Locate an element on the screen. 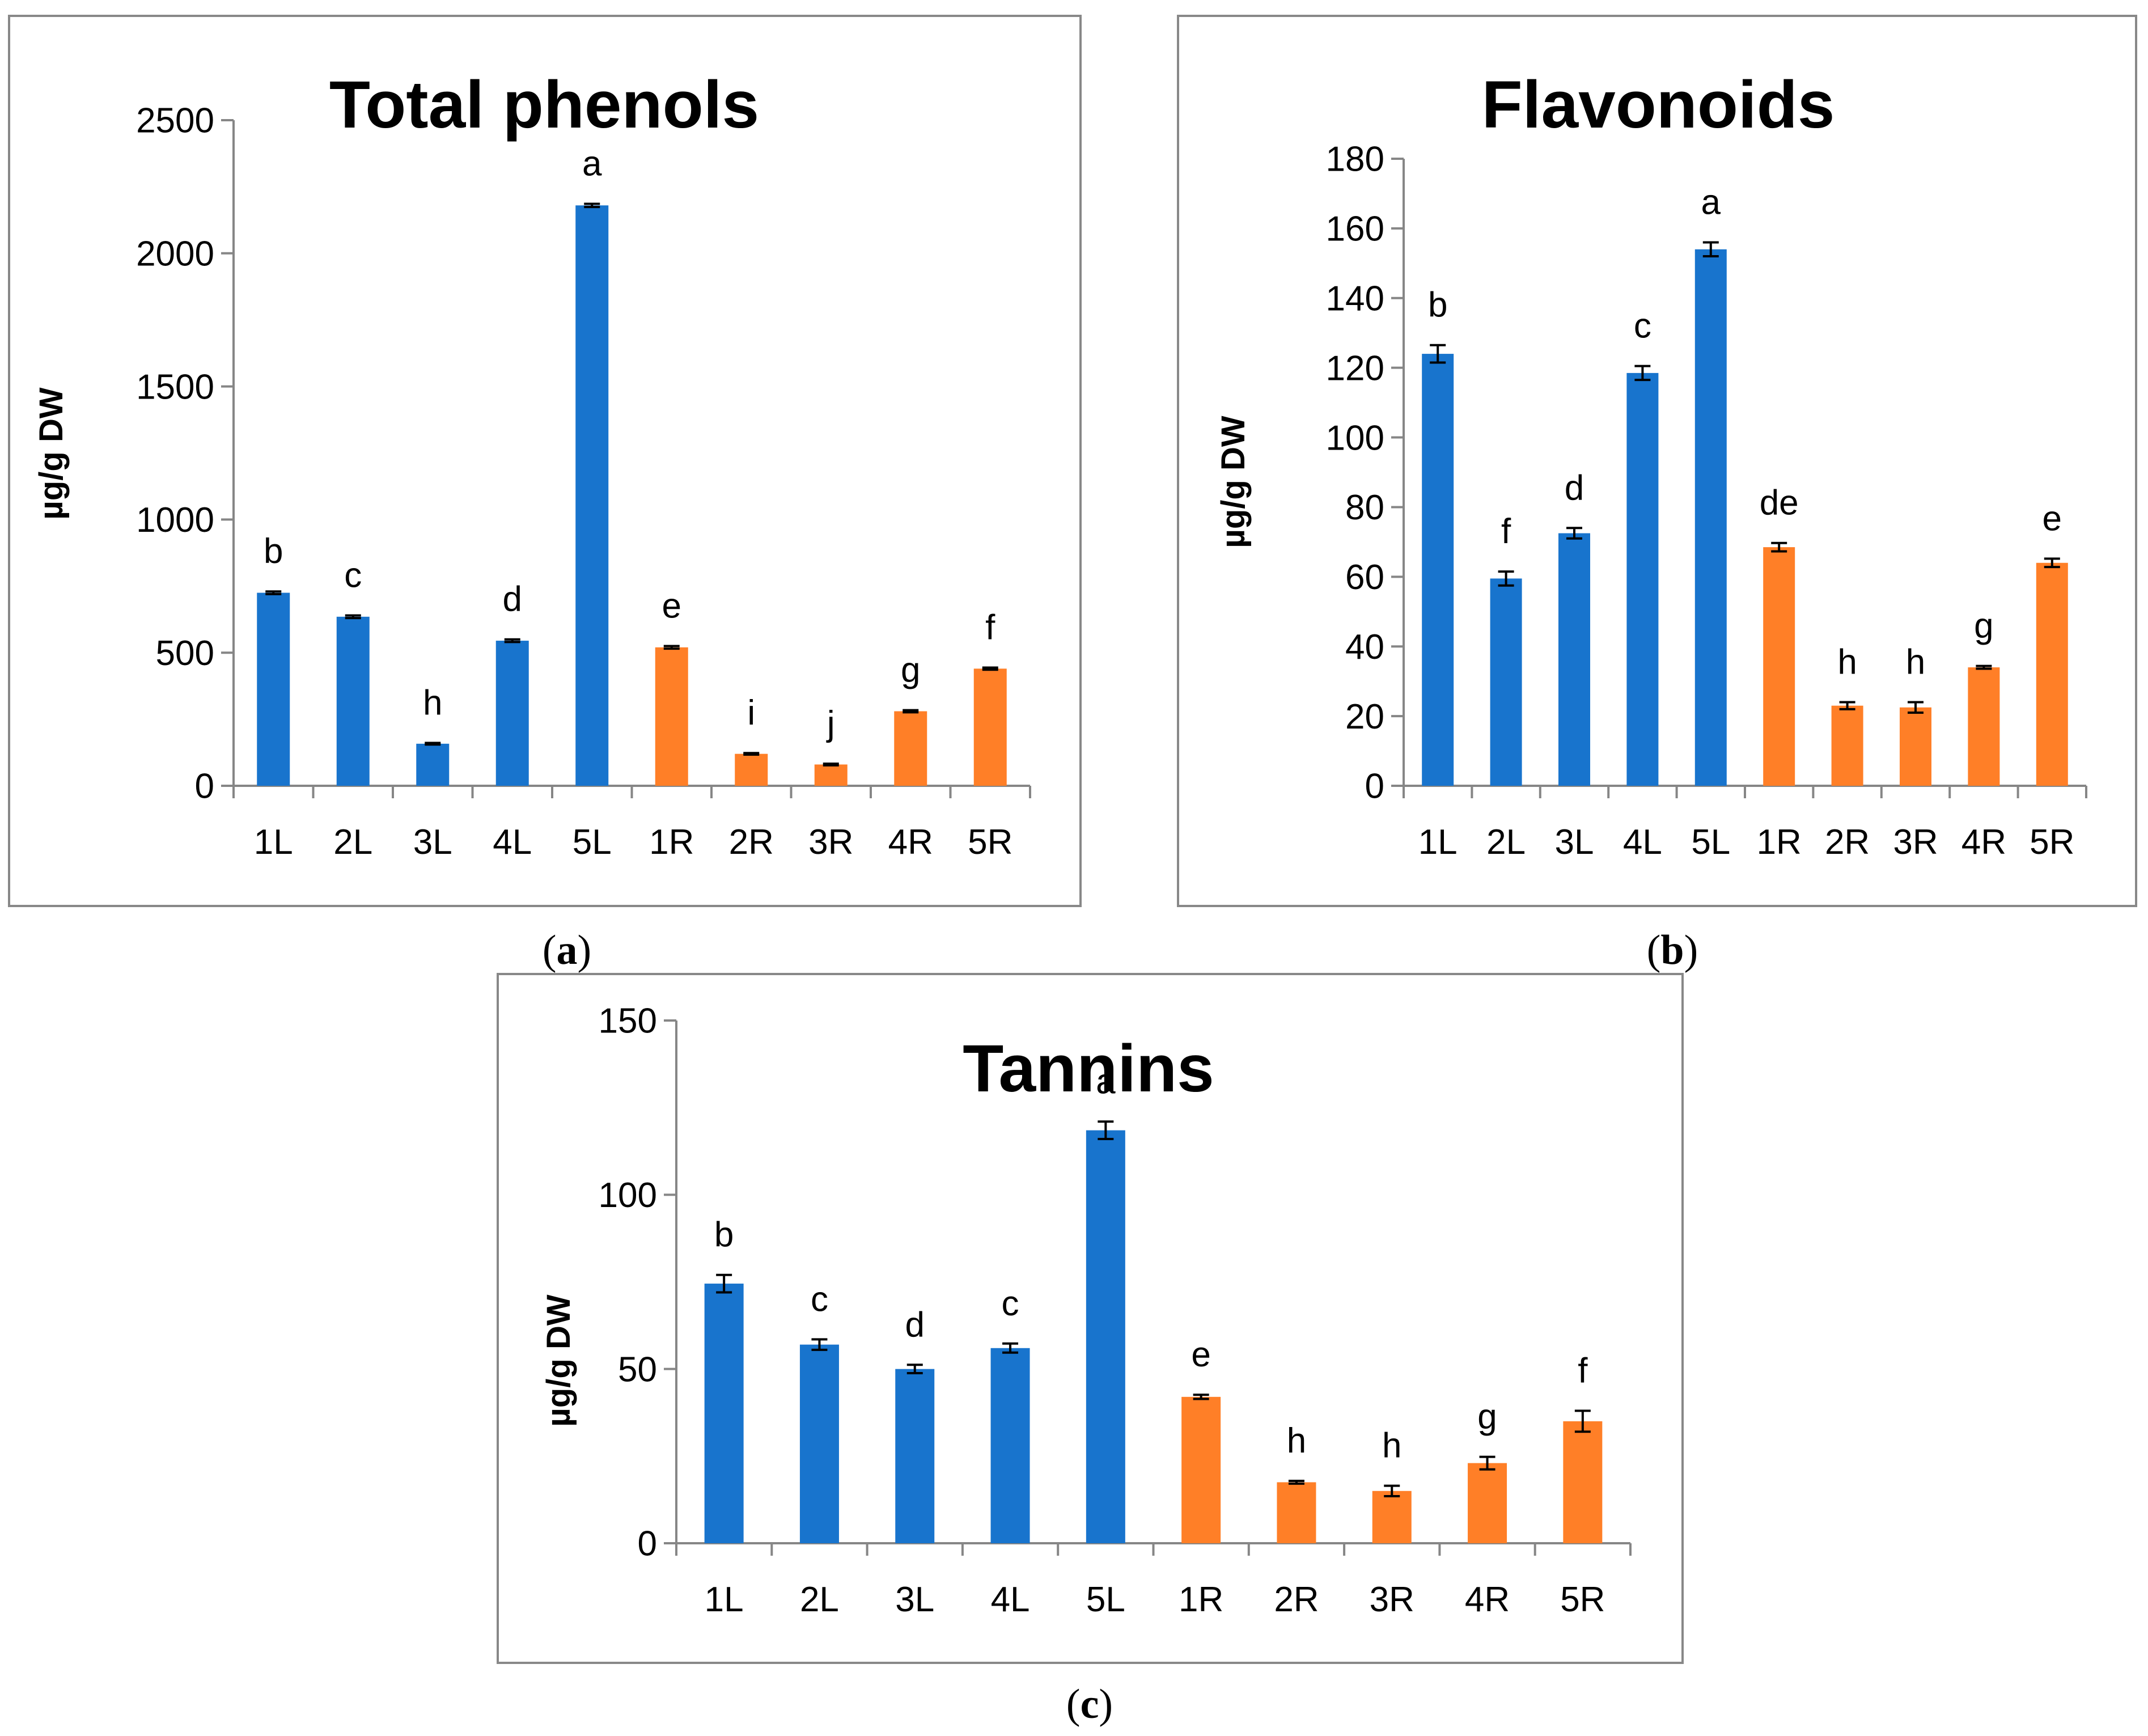 This screenshot has width=2148, height=1736. chart-c-plot: b c d c a e h h g f is located at coordinates (1152, 1282).